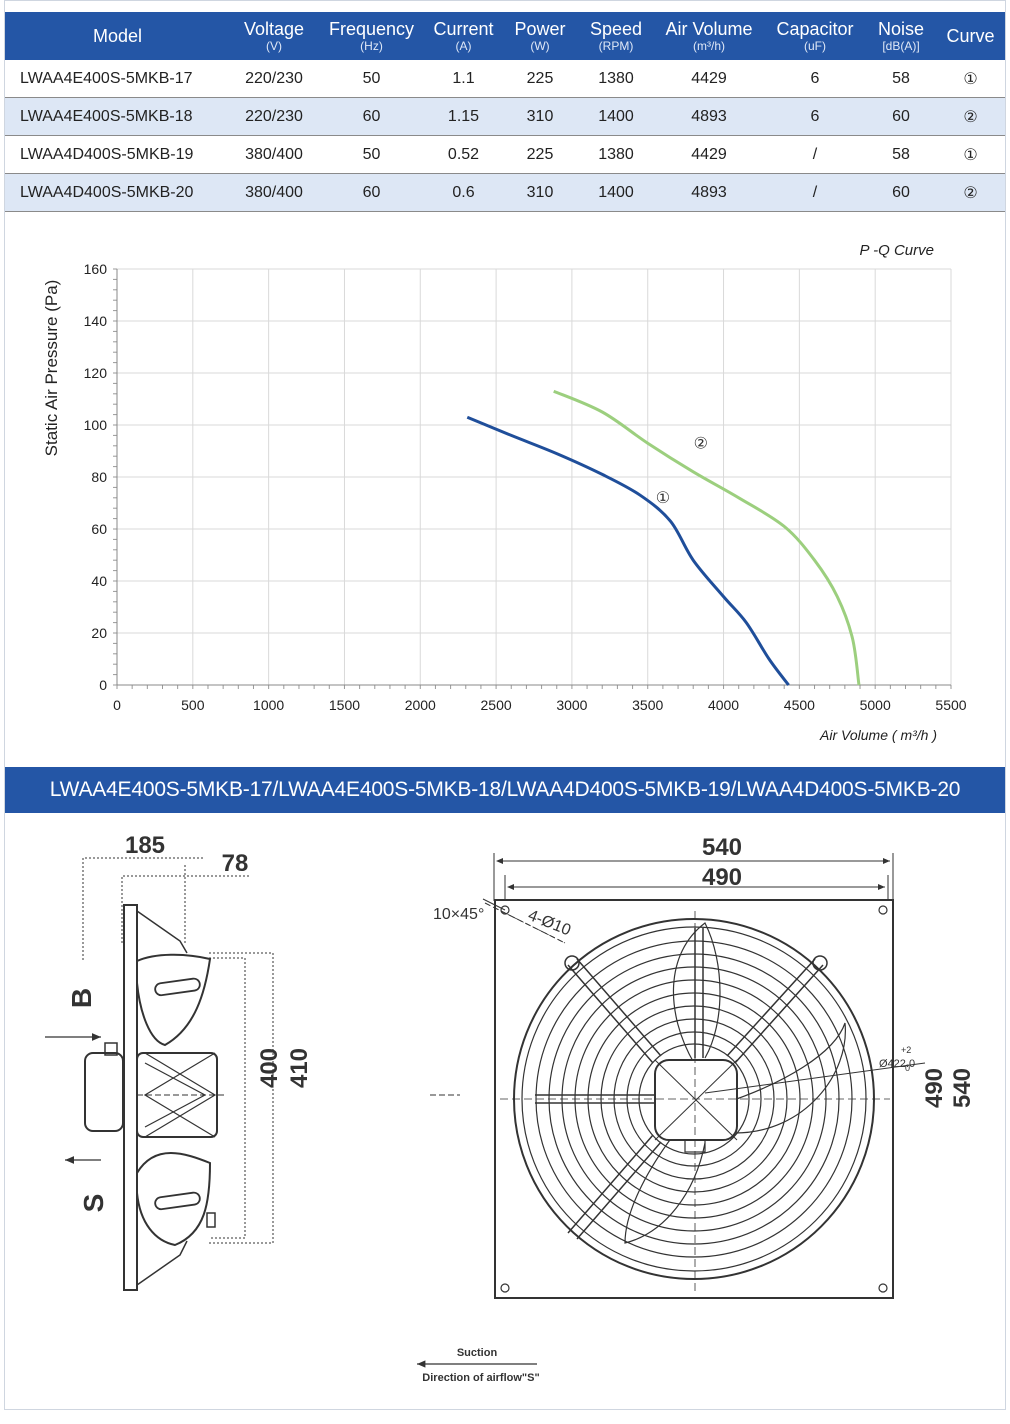 This screenshot has width=1010, height=1424. What do you see at coordinates (540, 46) in the screenshot?
I see `spec-header-unit: (W)` at bounding box center [540, 46].